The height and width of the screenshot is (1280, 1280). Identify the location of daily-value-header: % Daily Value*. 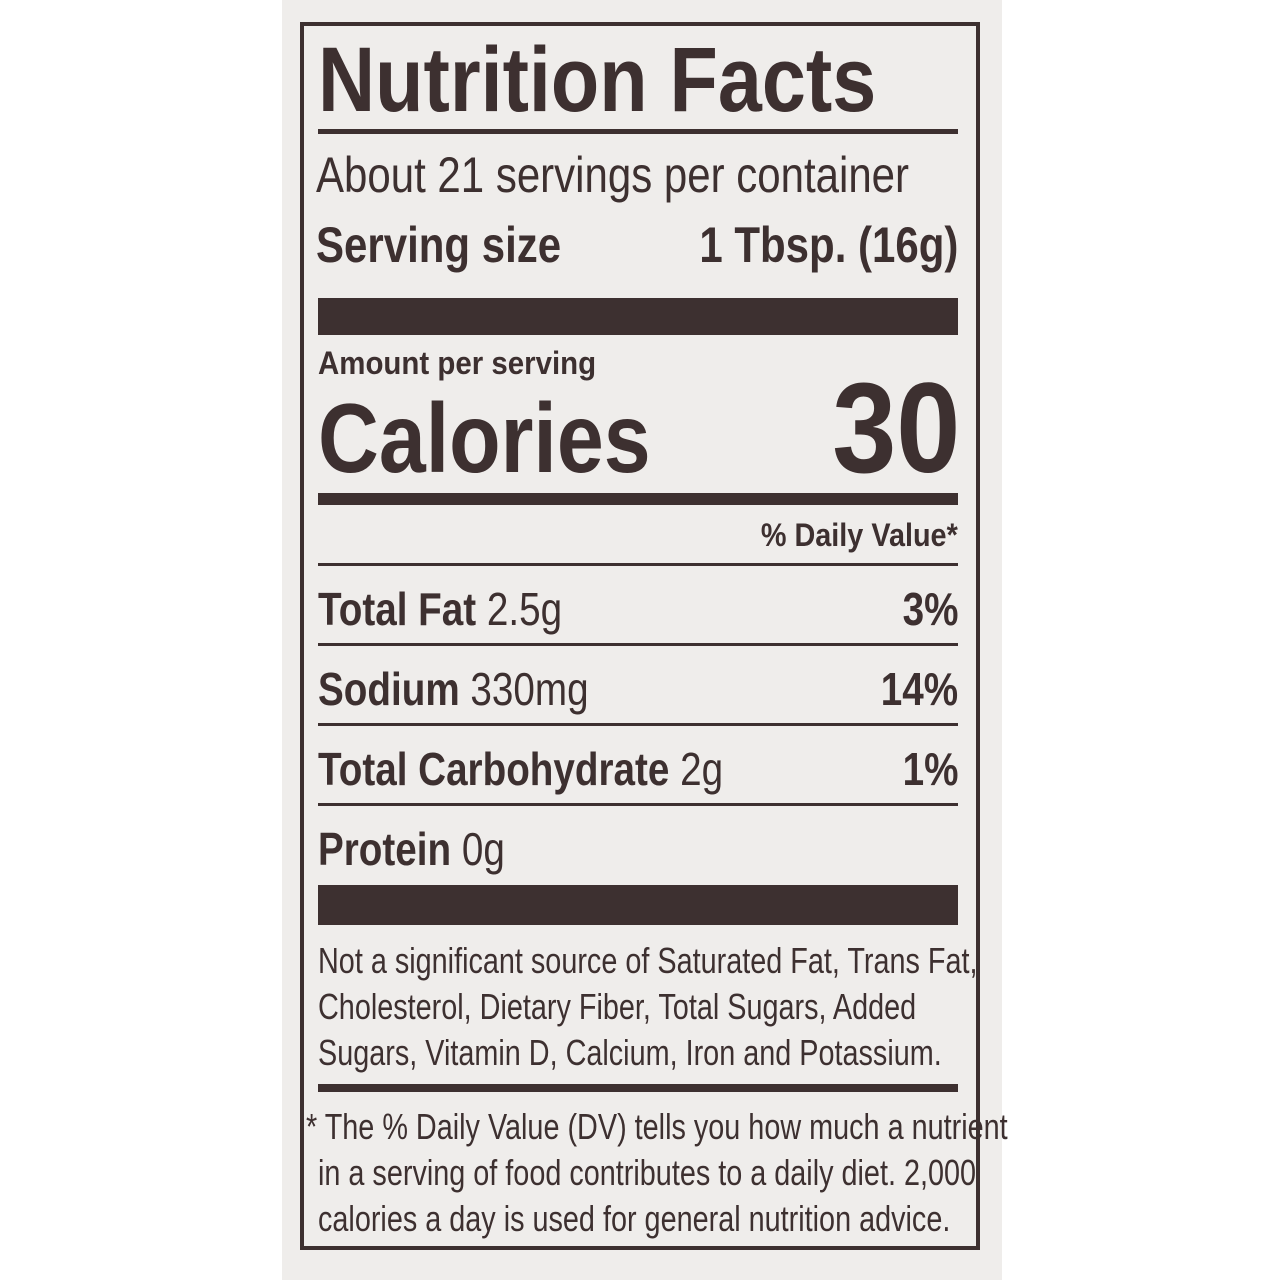
(859, 535).